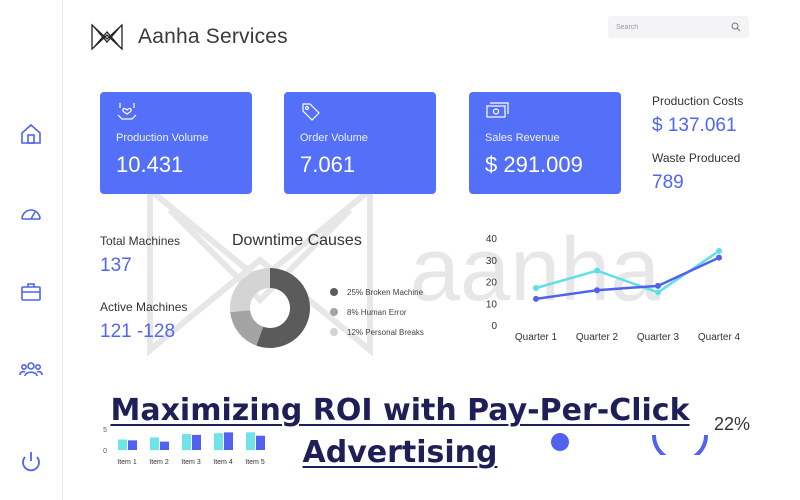 Image resolution: width=800 pixels, height=500 pixels. I want to click on sidebar, so click(31, 250).